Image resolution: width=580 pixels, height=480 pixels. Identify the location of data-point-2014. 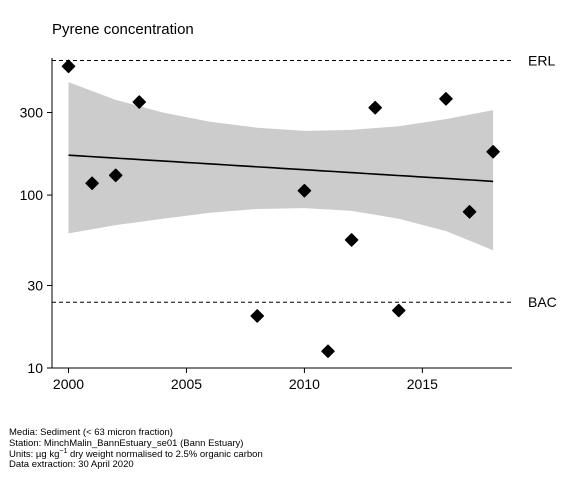
(399, 310).